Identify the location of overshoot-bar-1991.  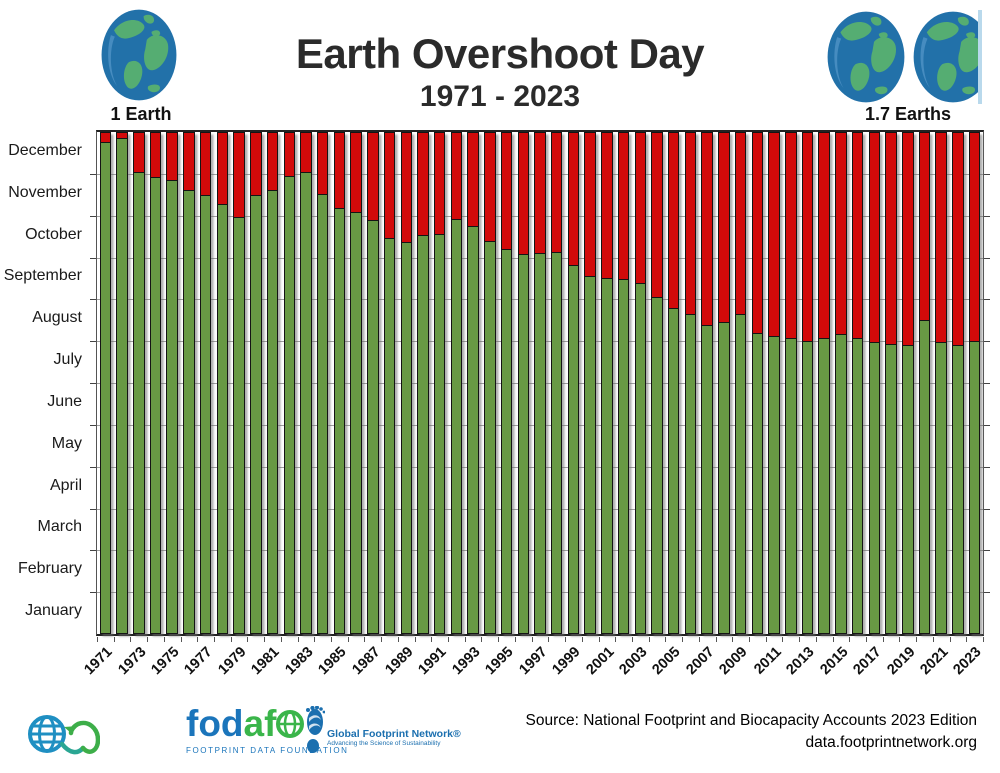
(439, 383).